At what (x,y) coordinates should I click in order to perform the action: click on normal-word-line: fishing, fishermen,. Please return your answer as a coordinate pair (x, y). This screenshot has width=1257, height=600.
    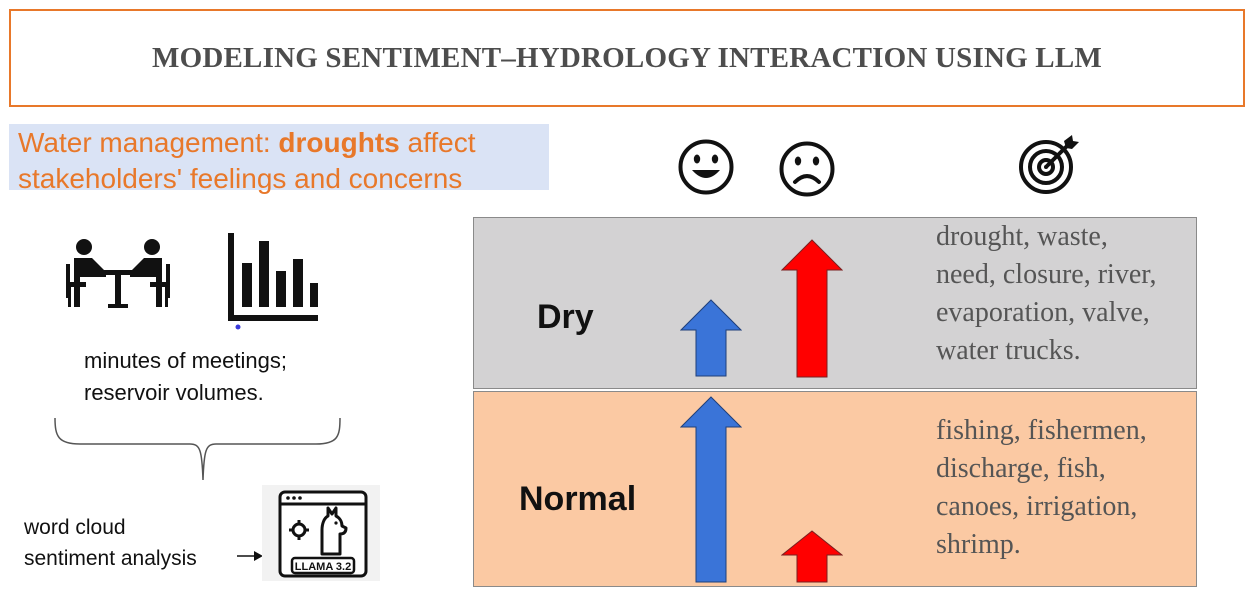
    Looking at the image, I should click on (1041, 430).